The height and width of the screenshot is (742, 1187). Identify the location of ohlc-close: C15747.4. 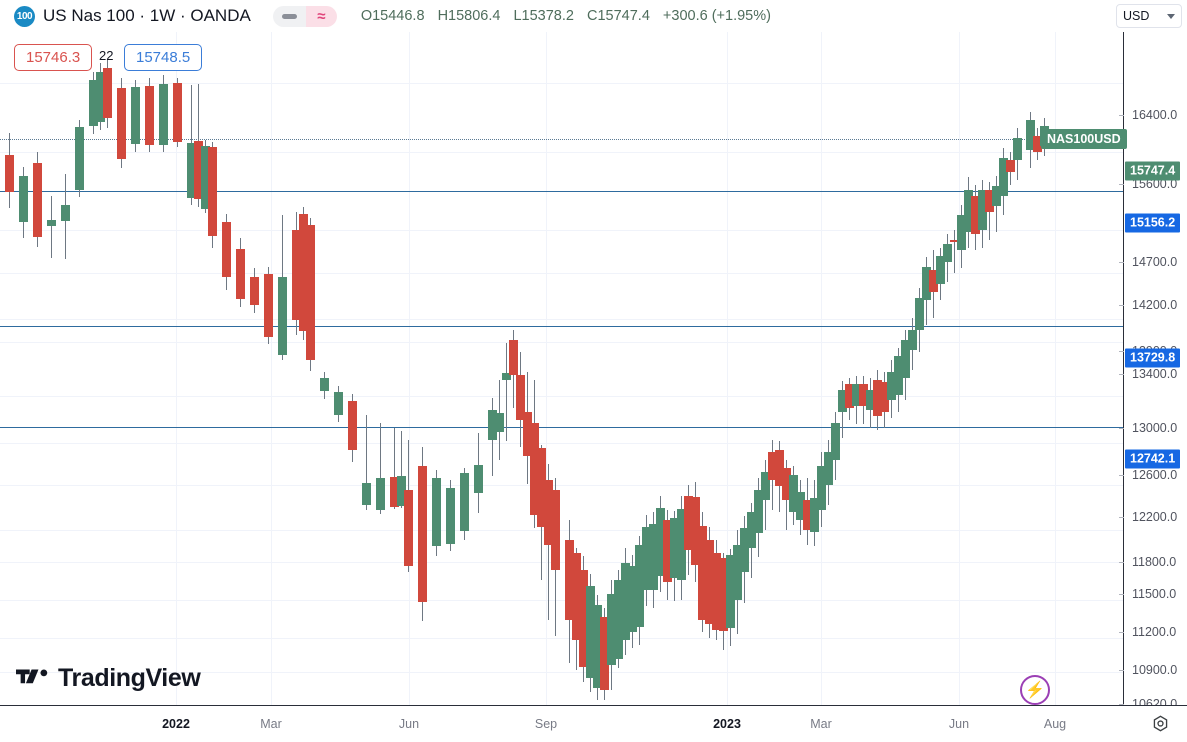
(618, 16).